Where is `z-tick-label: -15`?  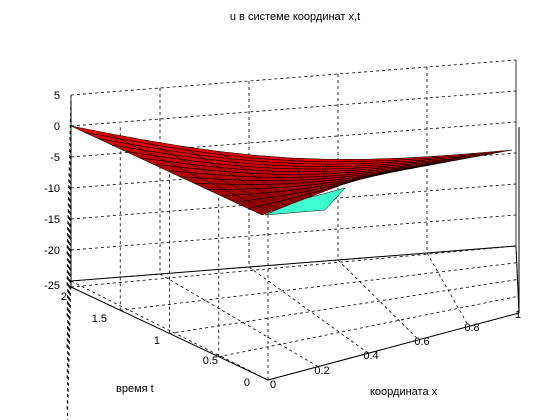 z-tick-label: -15 is located at coordinates (52, 220).